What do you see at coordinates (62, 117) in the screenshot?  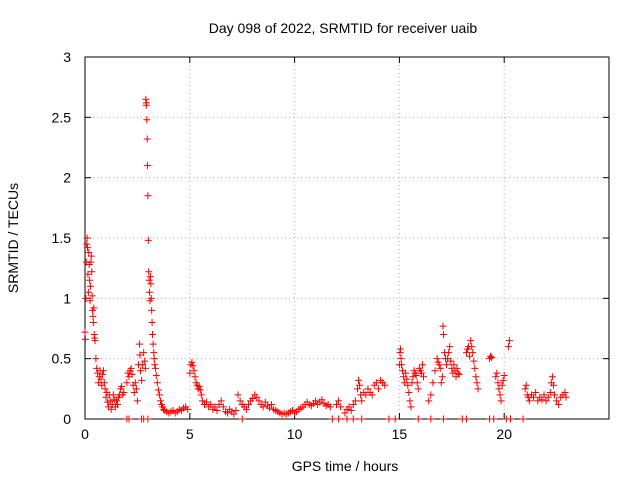 I see `y-tick-label: 2.5` at bounding box center [62, 117].